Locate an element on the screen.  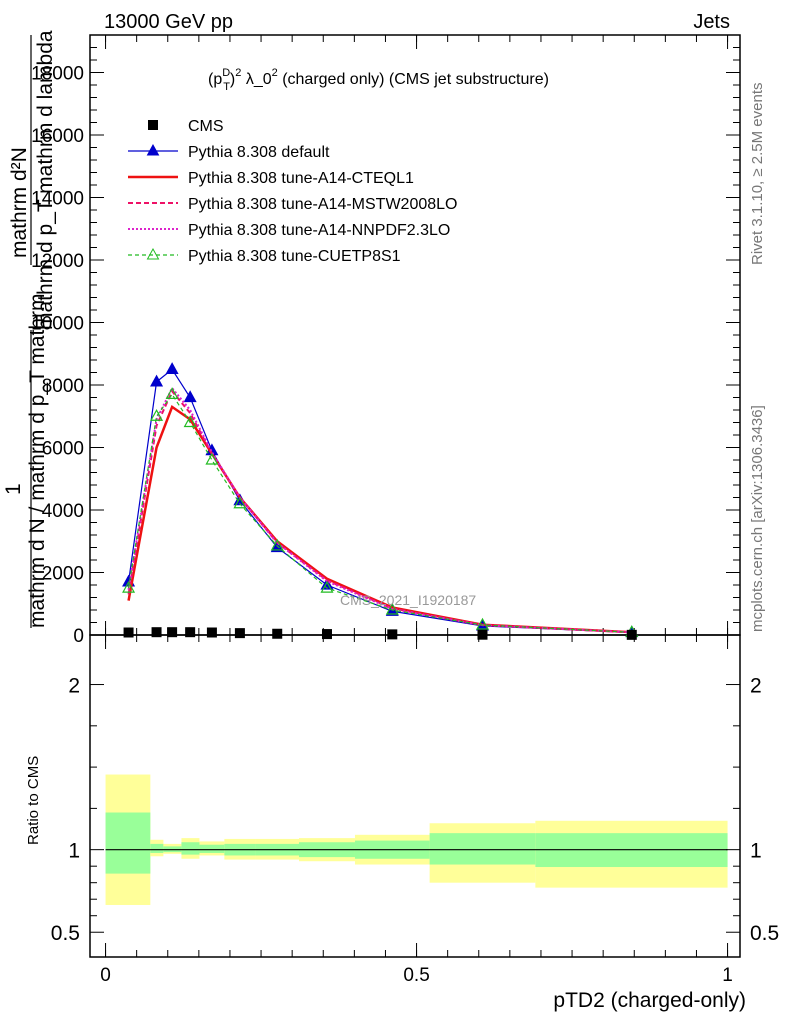
header-energy: 13000 GeV pp is located at coordinates (168, 22).